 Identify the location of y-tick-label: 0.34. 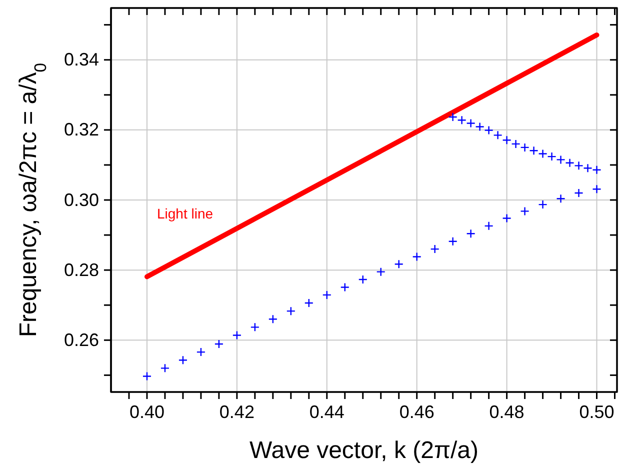
(81, 60).